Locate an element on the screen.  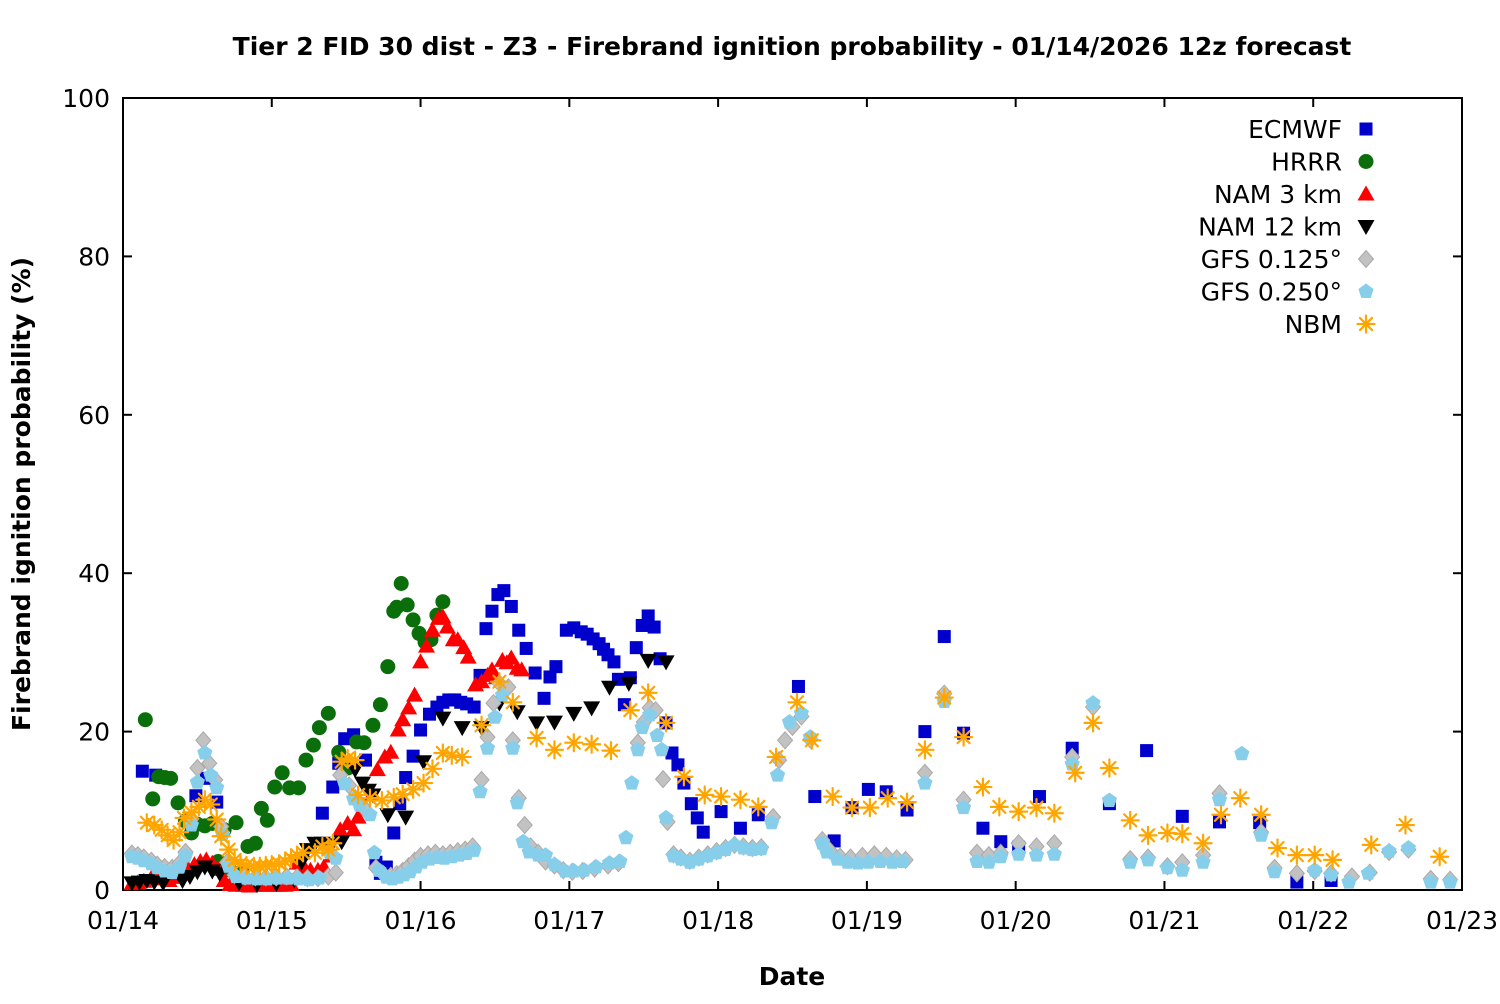
y-axis-label: Firebrand ignition probability (%) is located at coordinates (21, 494).